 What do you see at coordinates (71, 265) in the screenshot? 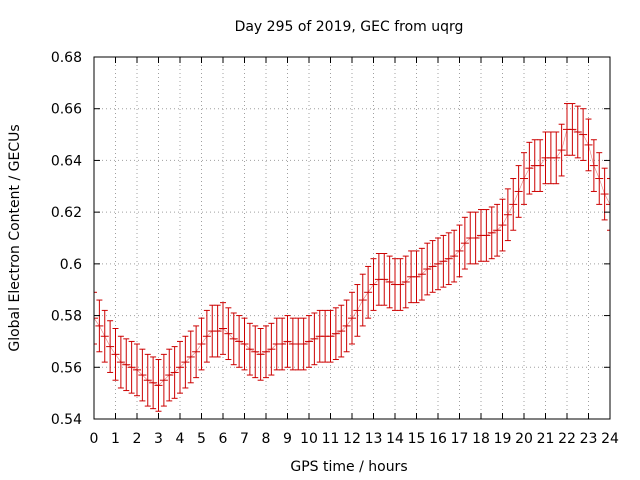
I see `y-tick-label: 0.6` at bounding box center [71, 265].